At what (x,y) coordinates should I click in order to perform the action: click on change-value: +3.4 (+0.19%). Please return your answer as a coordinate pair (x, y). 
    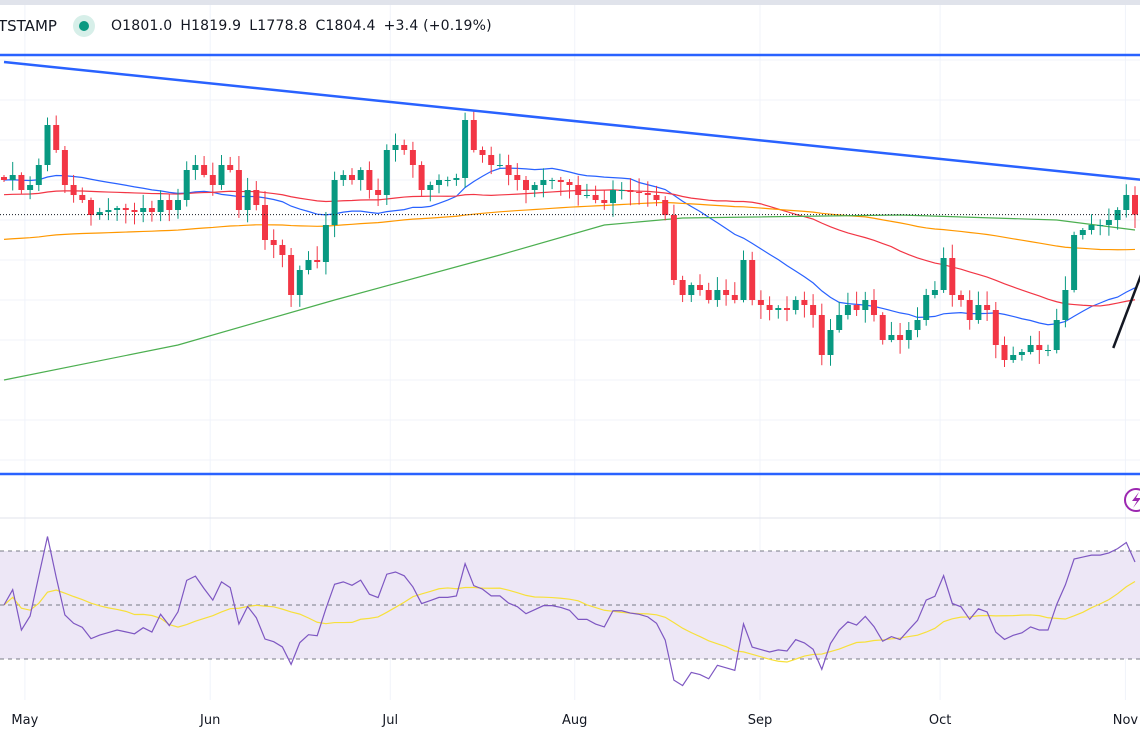
    Looking at the image, I should click on (437, 26).